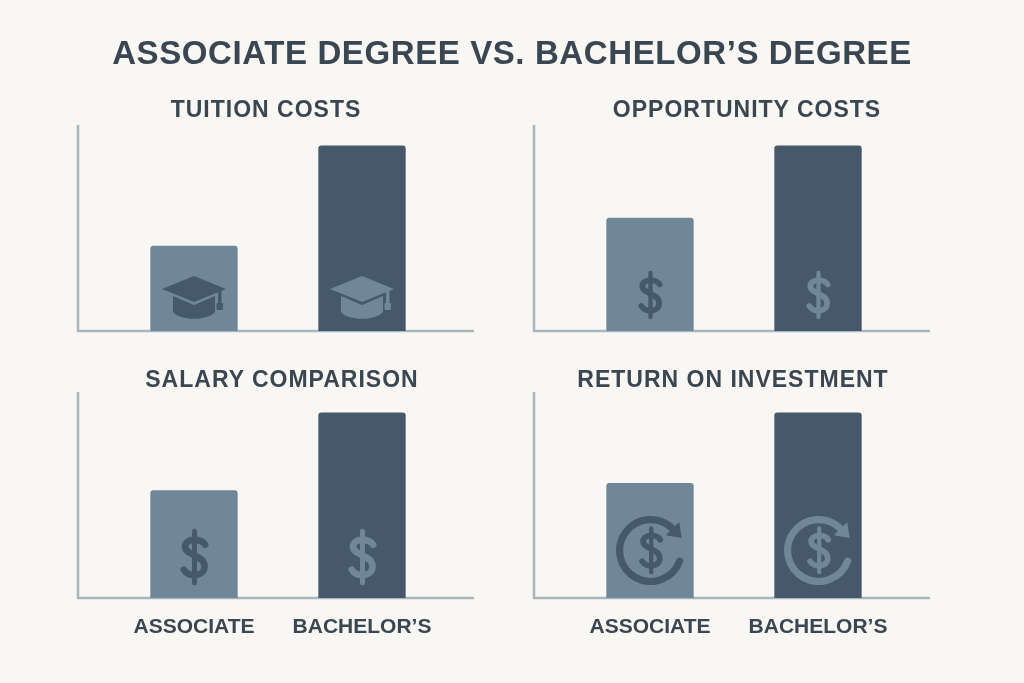 Image resolution: width=1024 pixels, height=683 pixels. I want to click on text: ASSOCIATE DEGREE VS. BACHELOR’S DEGREE, so click(512, 53).